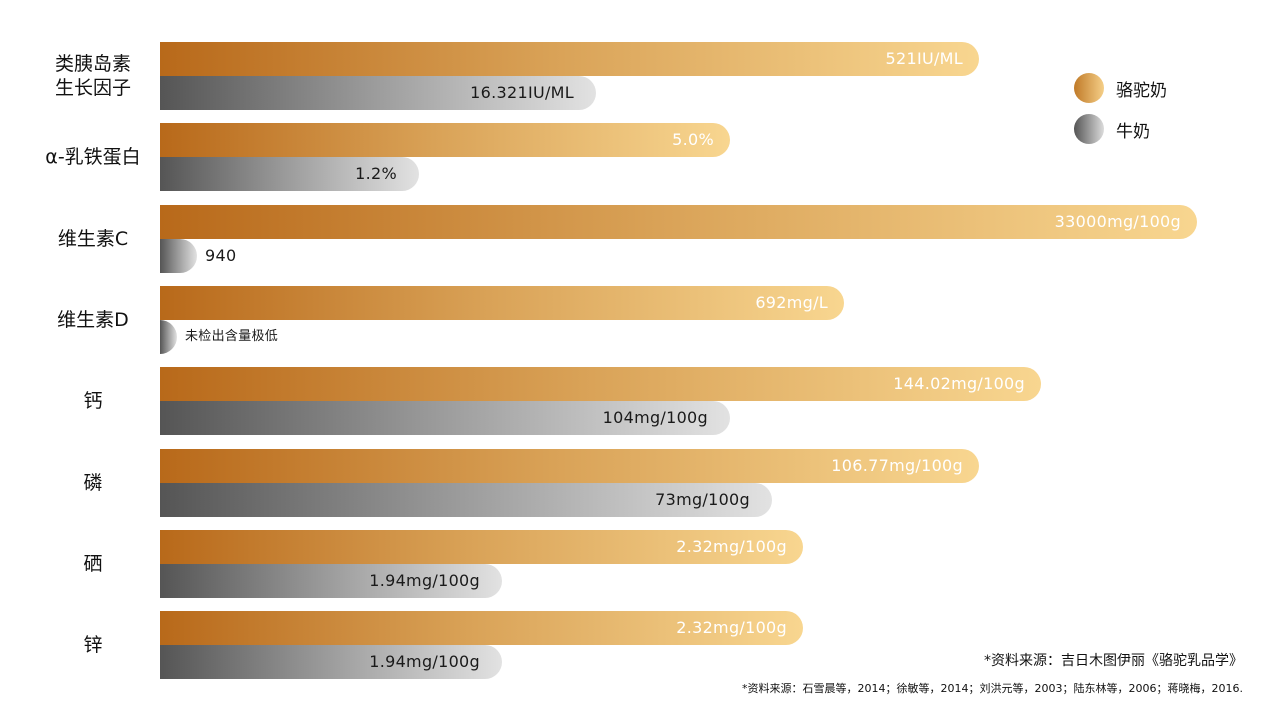 This screenshot has height=713, width=1267. I want to click on category-label-line: 生长因子, so click(92, 88).